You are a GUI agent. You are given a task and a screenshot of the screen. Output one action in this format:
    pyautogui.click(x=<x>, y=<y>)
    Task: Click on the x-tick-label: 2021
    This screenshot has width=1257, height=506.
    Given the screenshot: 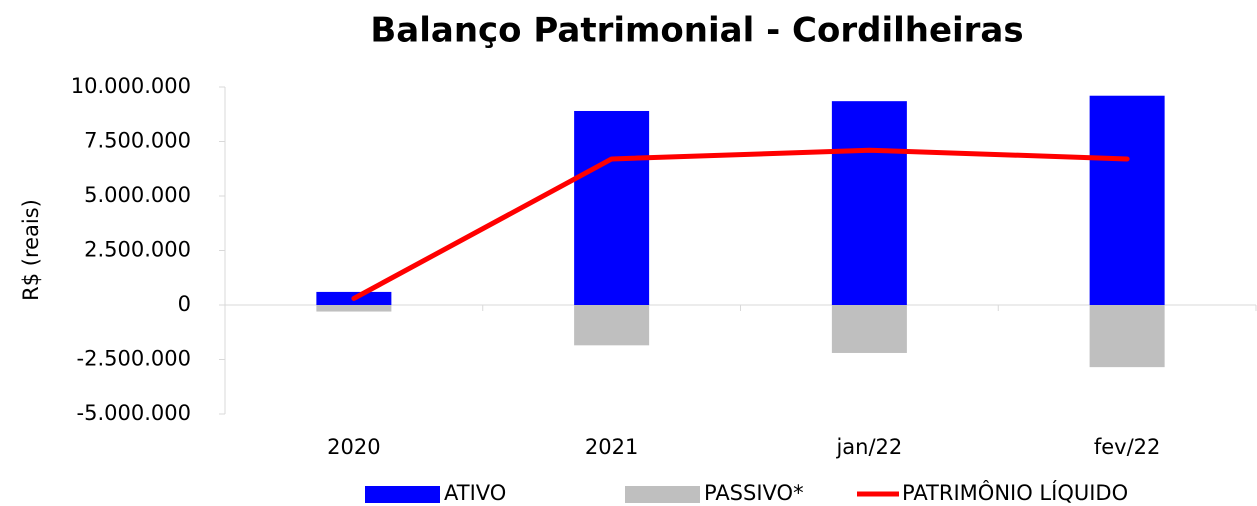 What is the action you would take?
    pyautogui.click(x=611, y=447)
    